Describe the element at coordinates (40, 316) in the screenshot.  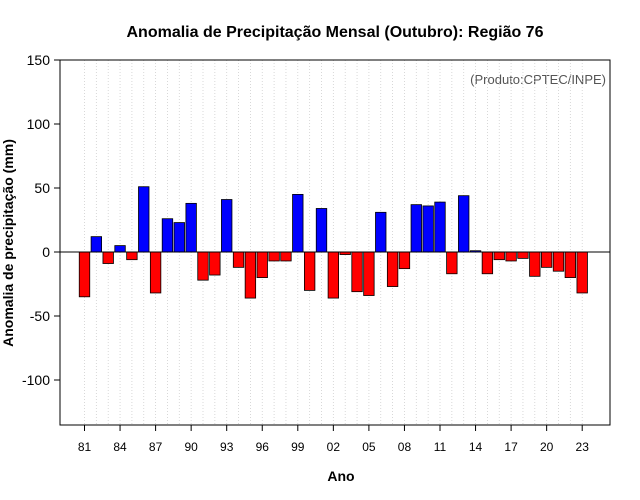
I see `y-tick-label--50: -50` at that location.